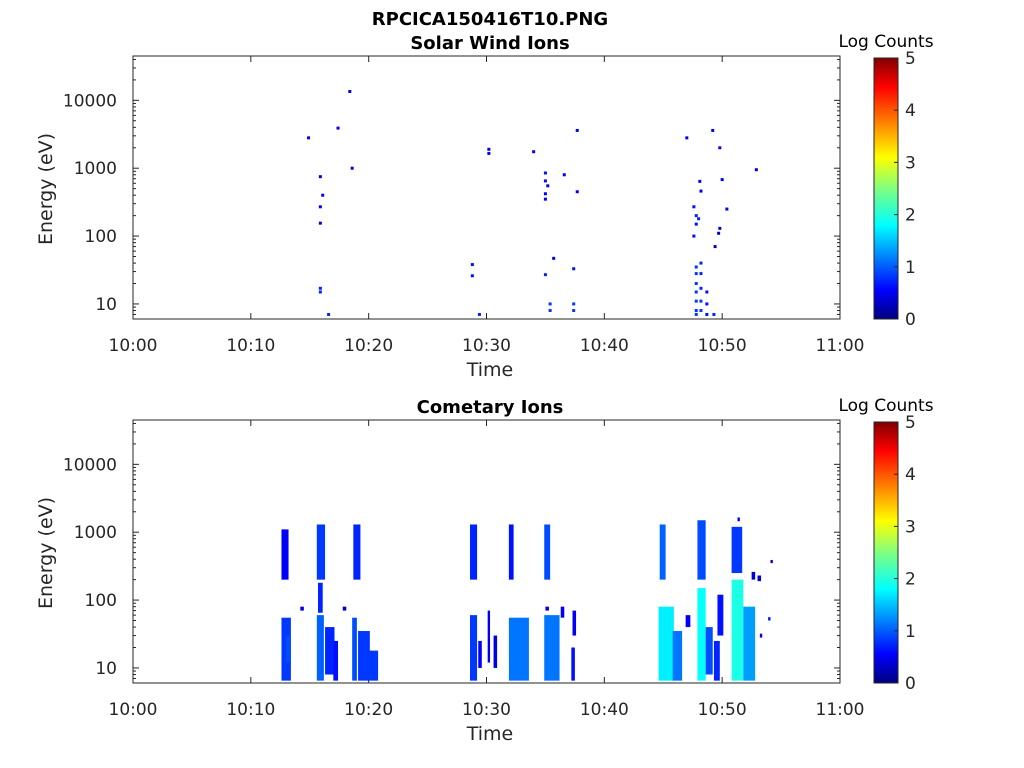 The width and height of the screenshot is (1024, 768). I want to click on colorbar-tick-label: 2, so click(910, 216).